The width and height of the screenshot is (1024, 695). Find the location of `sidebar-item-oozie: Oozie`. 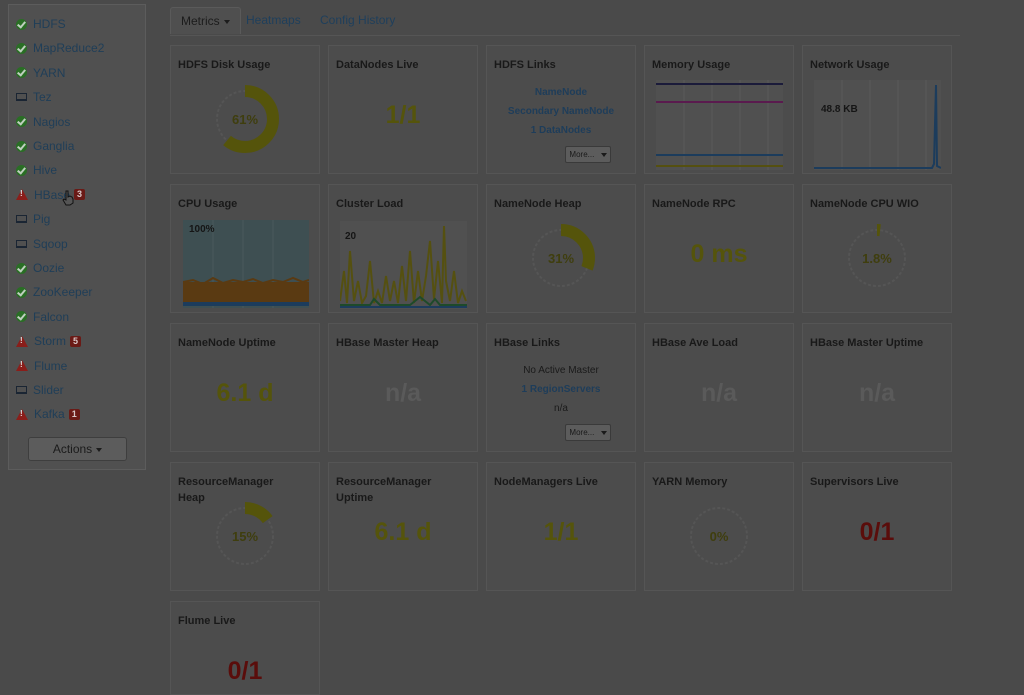

sidebar-item-oozie: Oozie is located at coordinates (80, 268).